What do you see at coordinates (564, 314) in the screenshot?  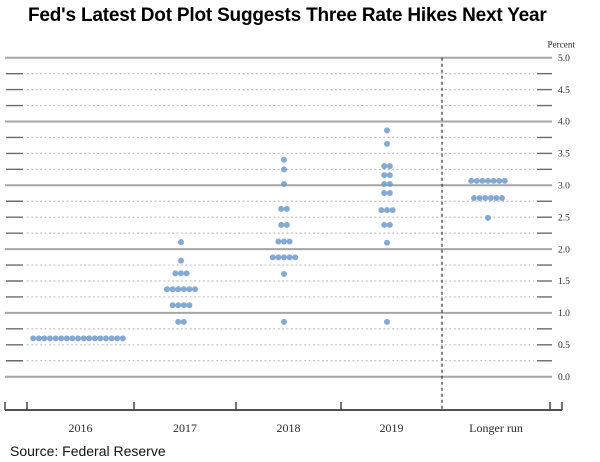 I see `y-axis-label: 1.0` at bounding box center [564, 314].